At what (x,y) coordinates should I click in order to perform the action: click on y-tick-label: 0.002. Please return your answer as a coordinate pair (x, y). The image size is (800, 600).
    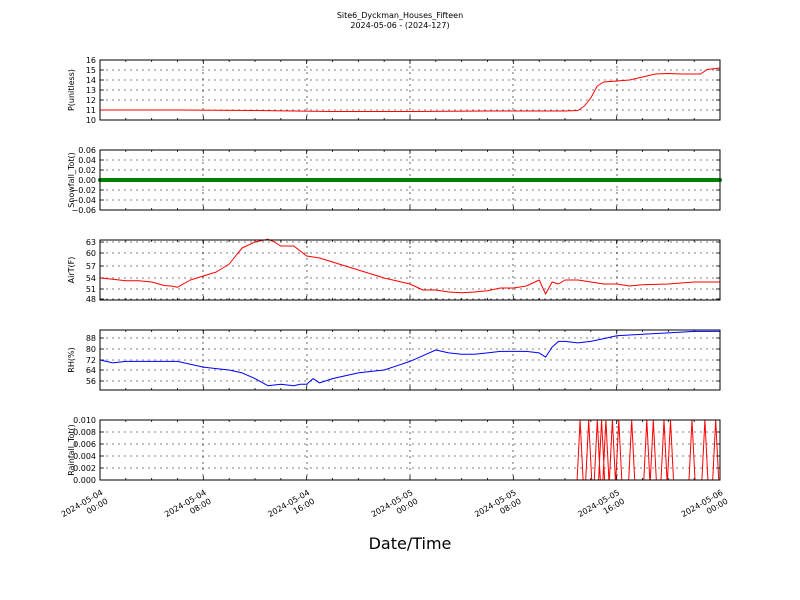
    Looking at the image, I should click on (84, 468).